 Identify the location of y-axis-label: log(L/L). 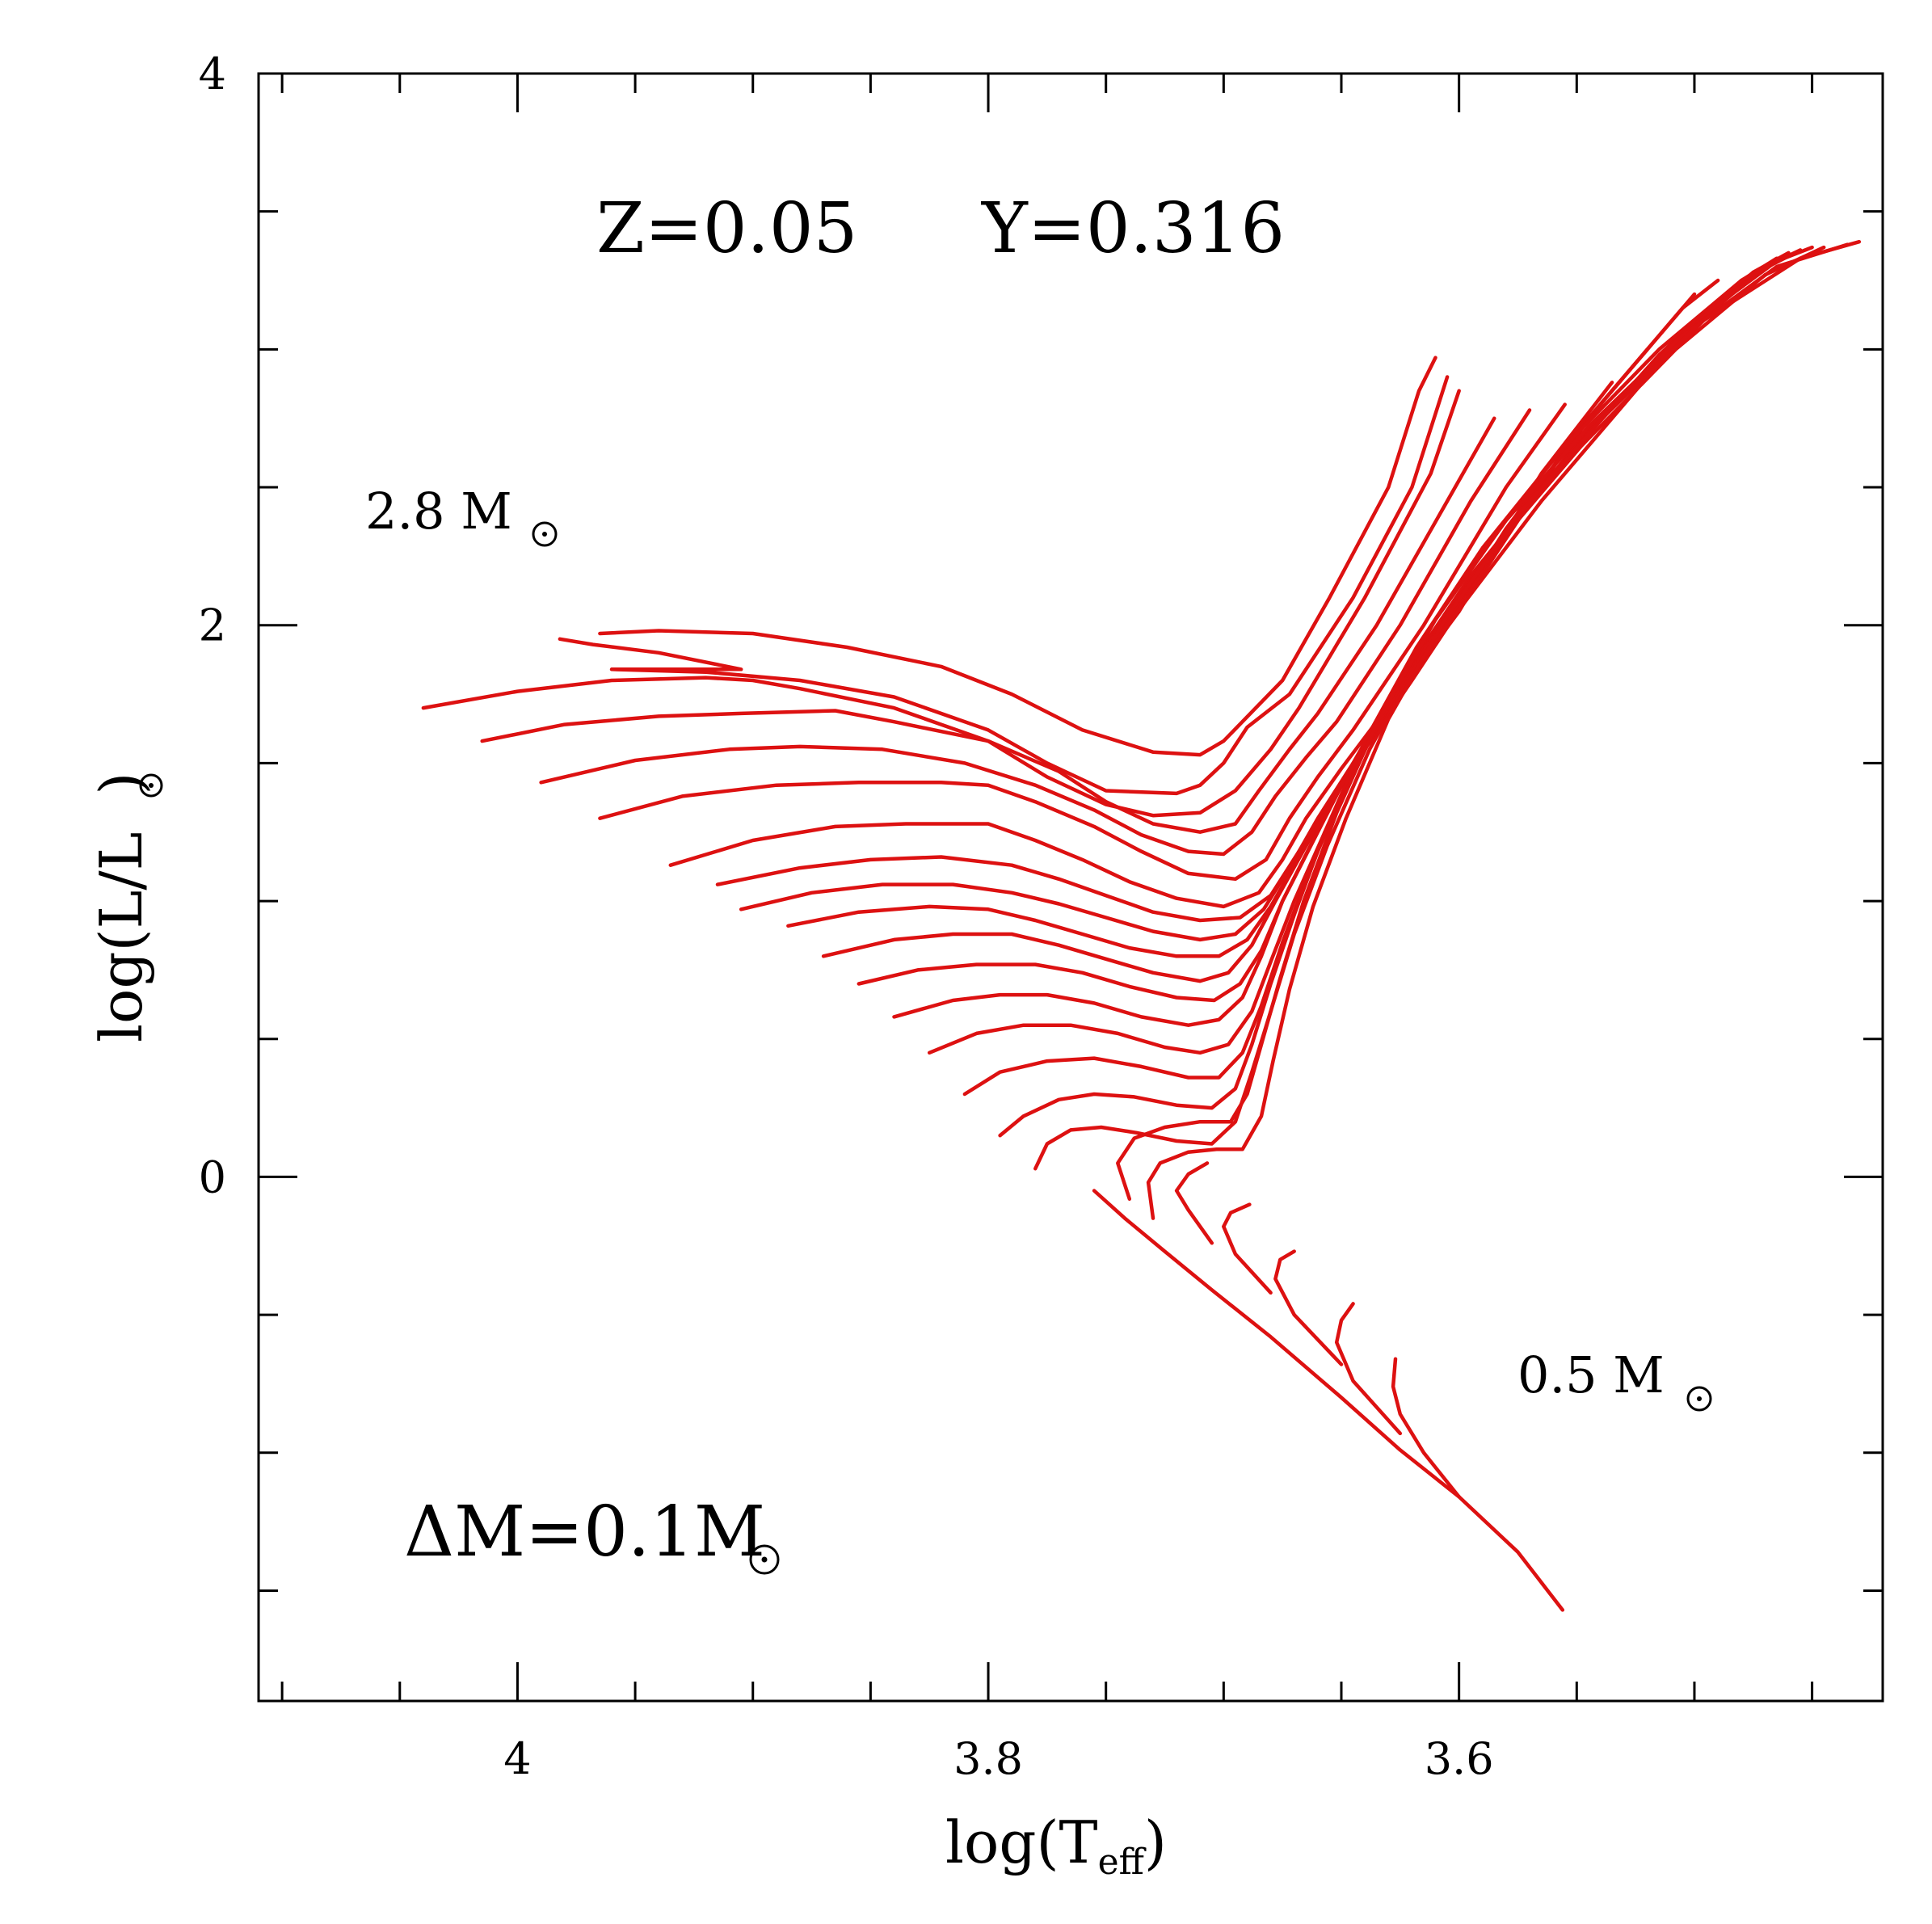
(125, 907).